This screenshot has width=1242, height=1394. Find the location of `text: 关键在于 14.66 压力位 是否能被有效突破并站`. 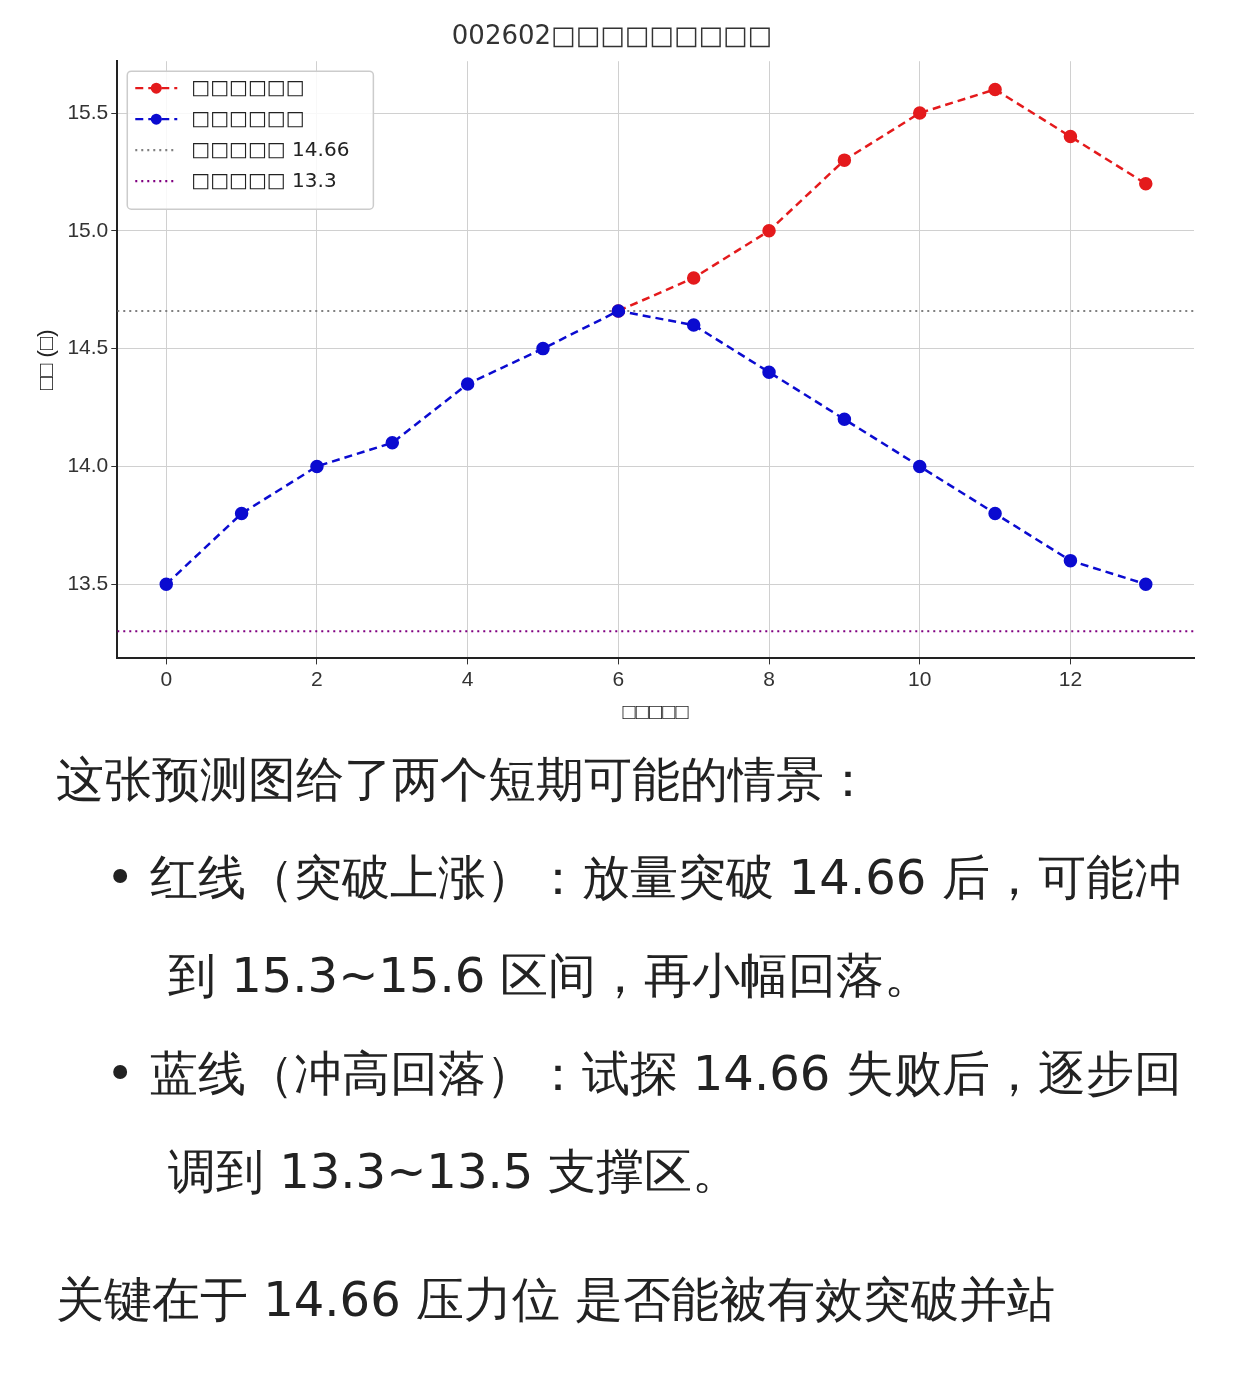

text: 关键在于 14.66 压力位 是否能被有效突破并站 is located at coordinates (556, 1299).